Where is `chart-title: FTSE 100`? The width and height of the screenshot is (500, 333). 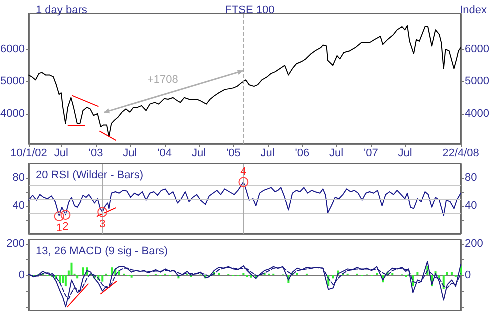
chart-title: FTSE 100 is located at coordinates (250, 10).